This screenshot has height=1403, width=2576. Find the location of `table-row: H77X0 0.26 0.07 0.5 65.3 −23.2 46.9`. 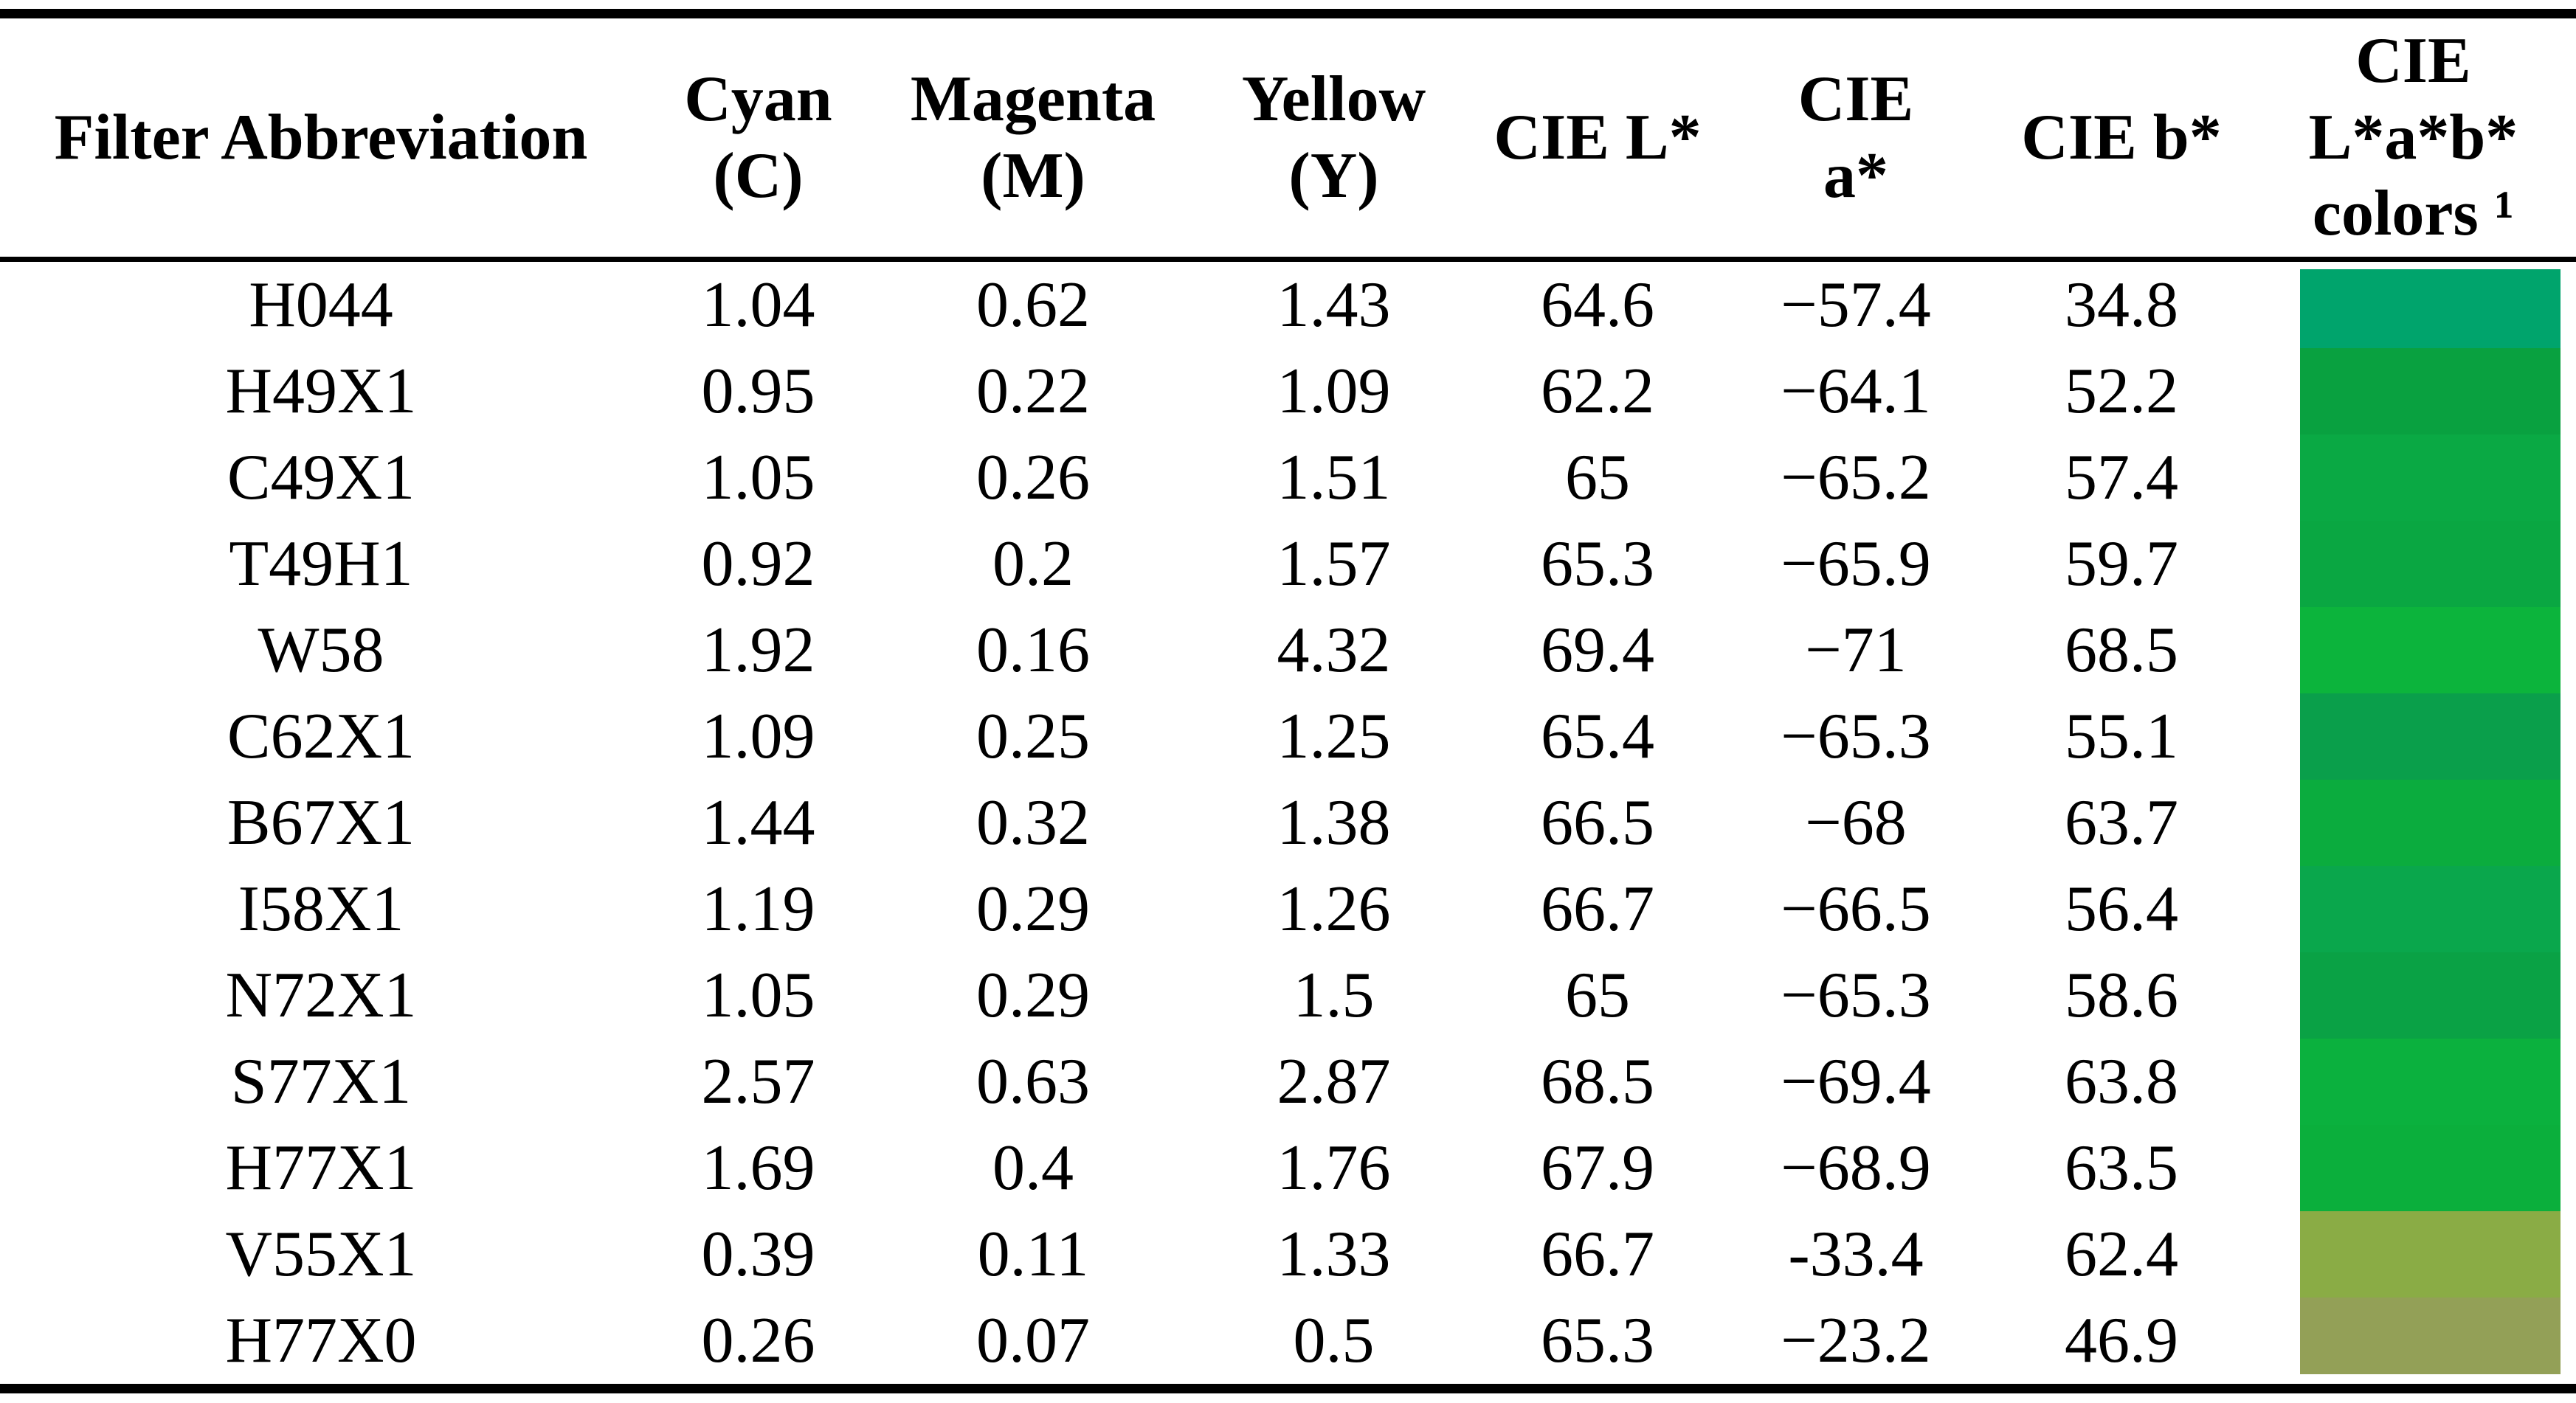

table-row: H77X0 0.26 0.07 0.5 65.3 −23.2 46.9 is located at coordinates (1288, 1341).